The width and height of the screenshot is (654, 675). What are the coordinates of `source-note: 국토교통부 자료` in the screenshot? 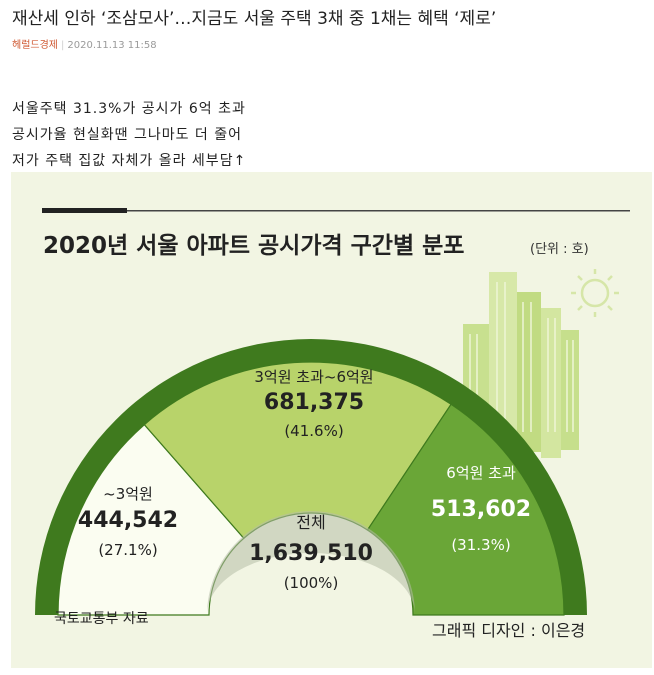 It's located at (101, 619).